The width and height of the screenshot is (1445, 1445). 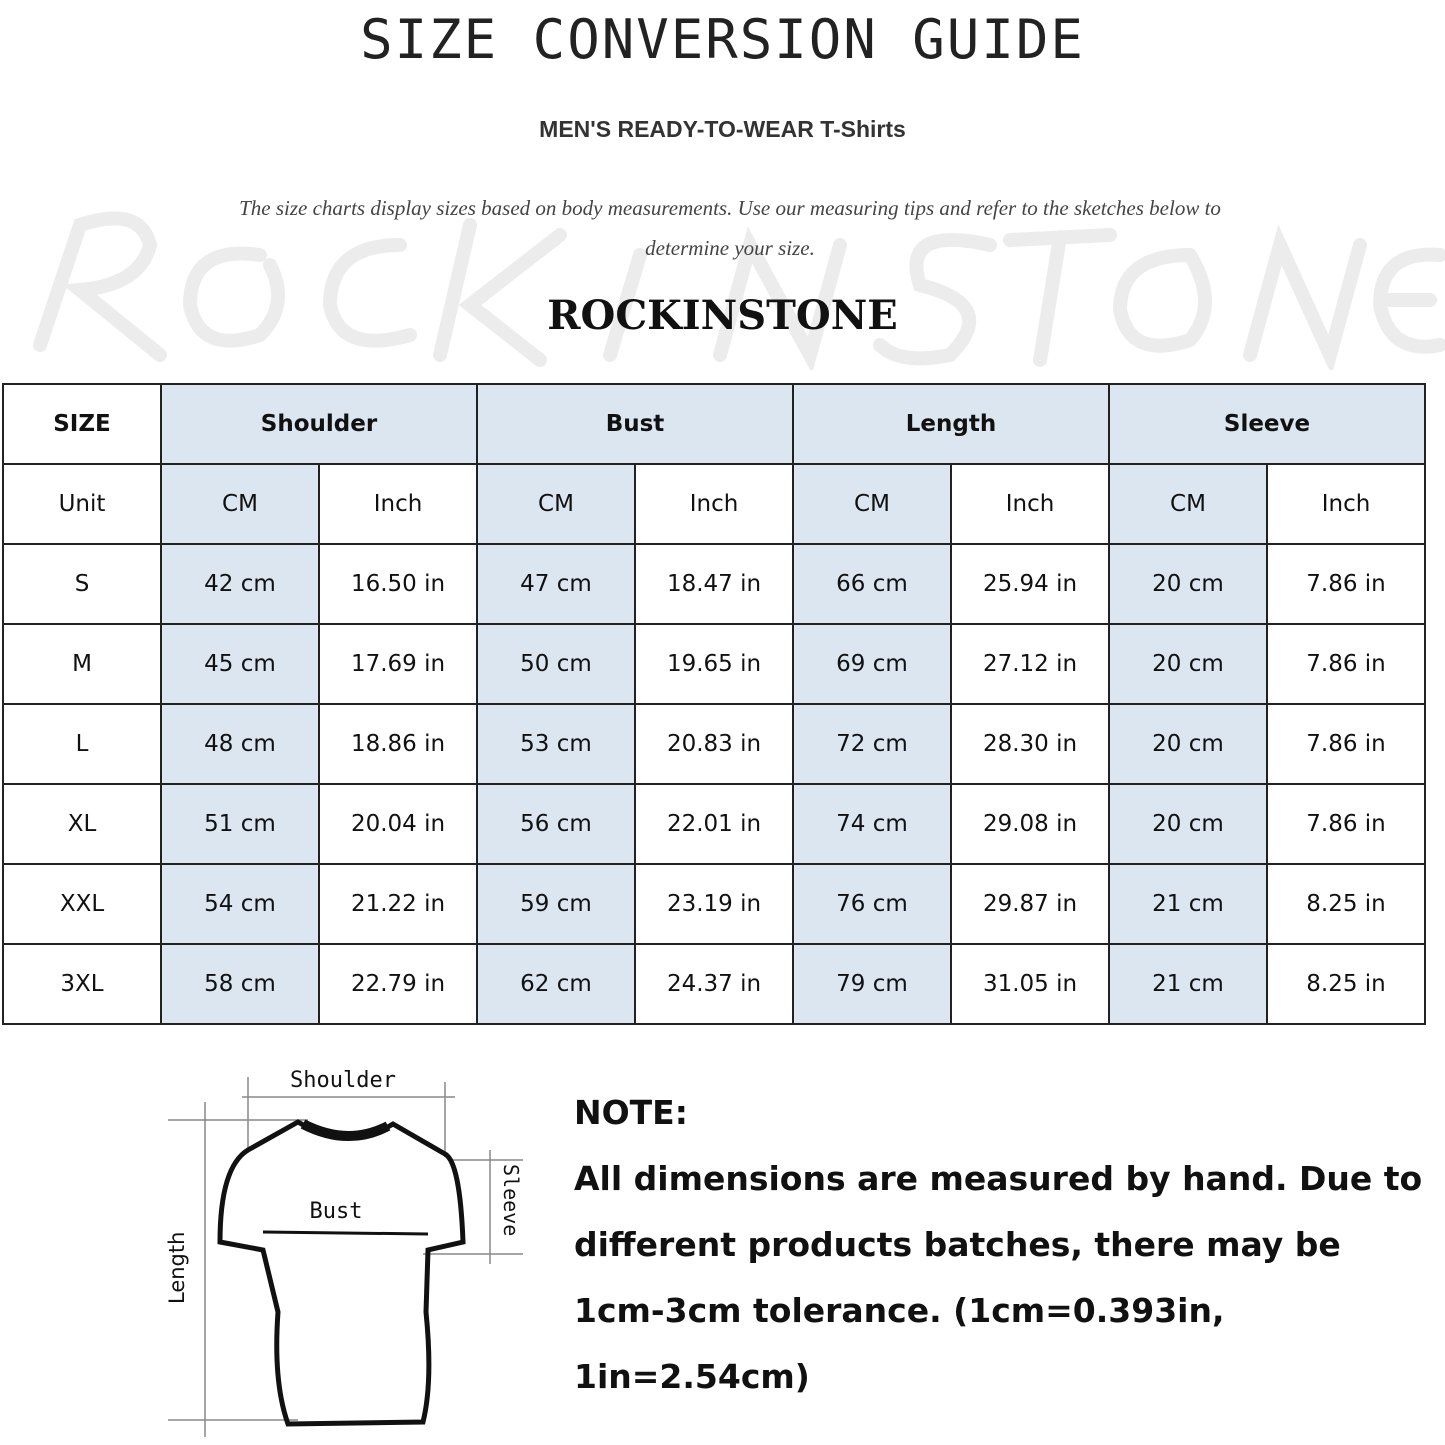 I want to click on cm-value-cell: 53 cm, so click(x=556, y=744).